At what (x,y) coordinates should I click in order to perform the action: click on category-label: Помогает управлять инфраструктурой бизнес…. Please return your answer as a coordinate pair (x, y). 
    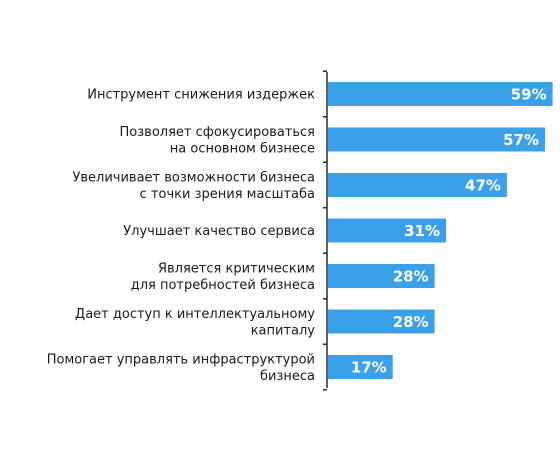
    Looking at the image, I should click on (181, 368).